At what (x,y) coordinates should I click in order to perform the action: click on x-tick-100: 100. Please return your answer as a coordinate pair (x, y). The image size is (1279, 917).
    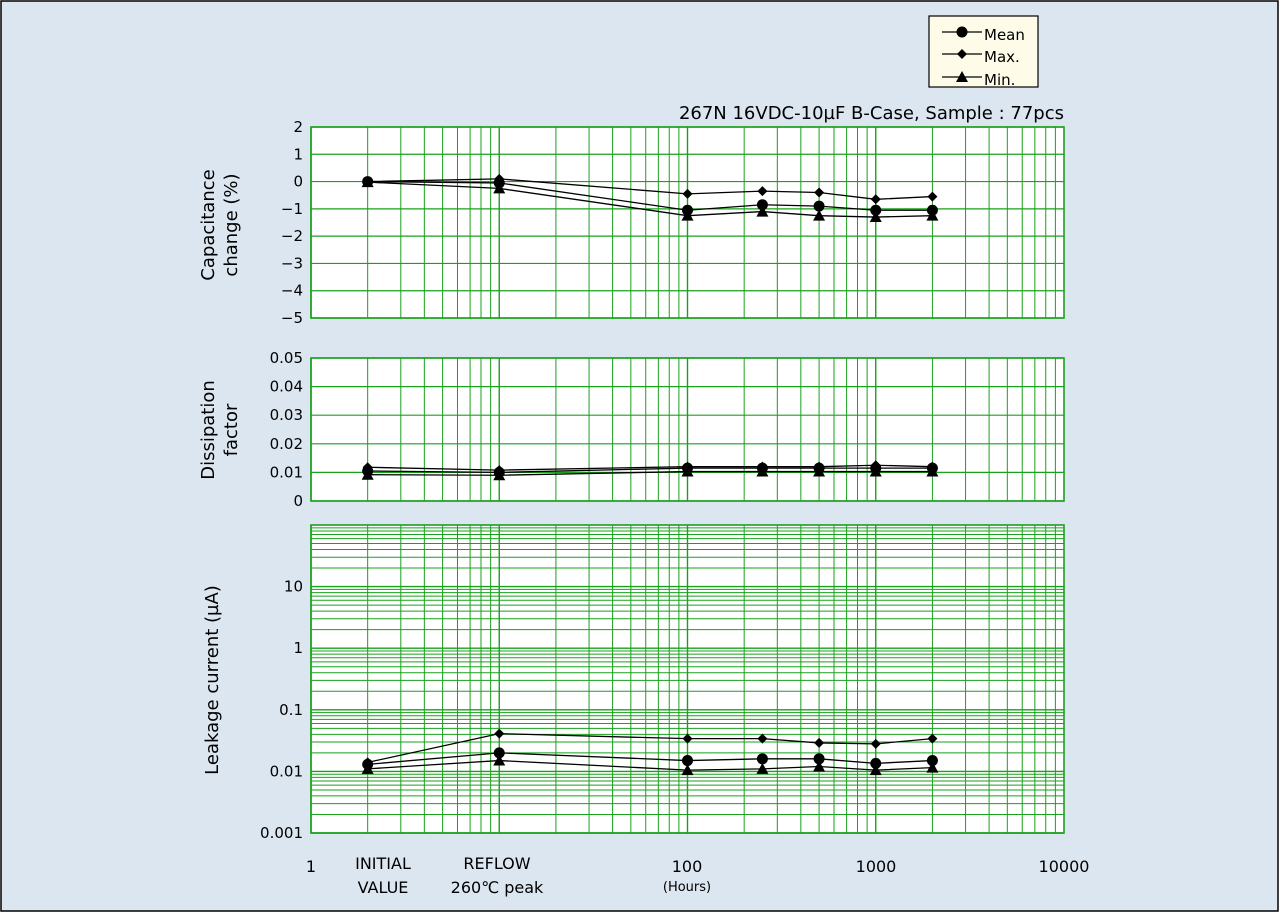
    Looking at the image, I should click on (687, 866).